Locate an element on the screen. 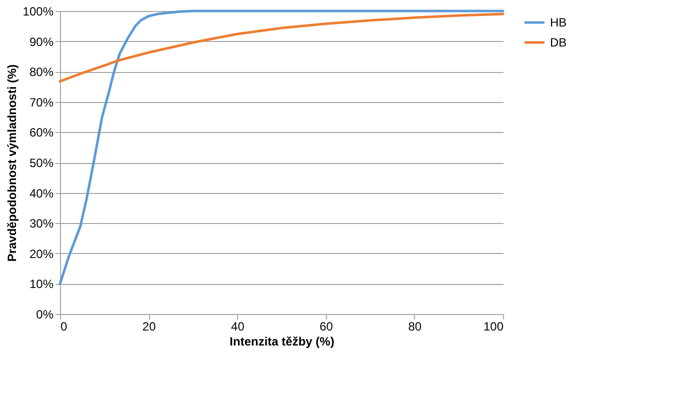 The width and height of the screenshot is (675, 419). y-axis-title: Pravděpodobnost výmladnosti (%) is located at coordinates (11, 163).